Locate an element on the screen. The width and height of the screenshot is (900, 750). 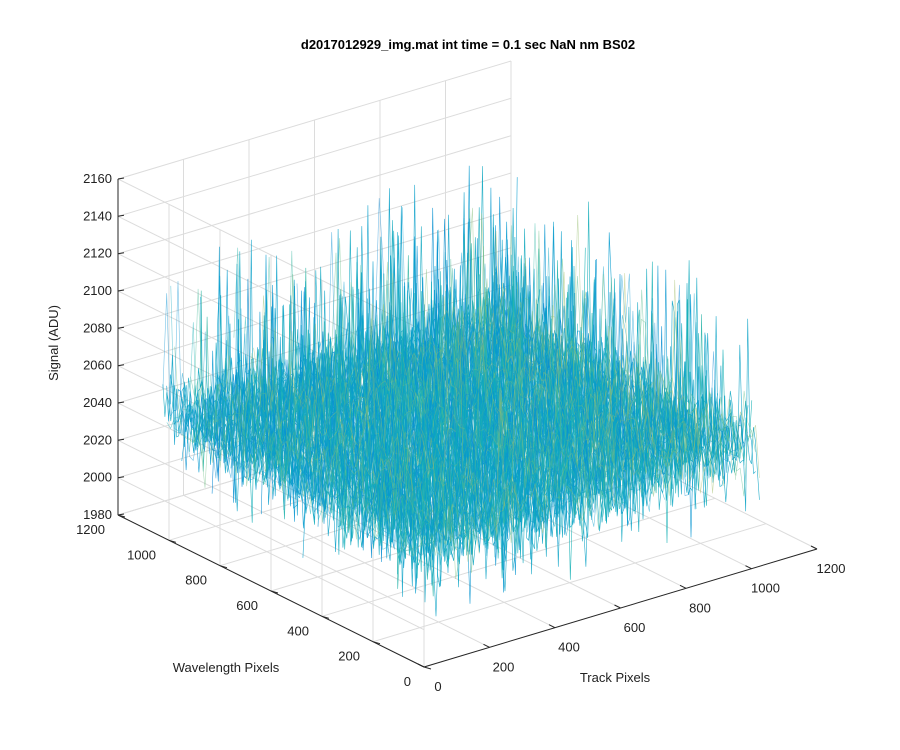
surface-row is located at coordinates (584, 446).